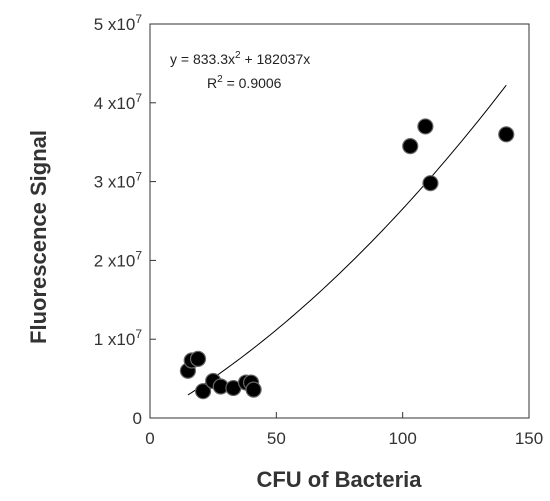  I want to click on y-tick-label: 1 x10⁷, so click(118, 338).